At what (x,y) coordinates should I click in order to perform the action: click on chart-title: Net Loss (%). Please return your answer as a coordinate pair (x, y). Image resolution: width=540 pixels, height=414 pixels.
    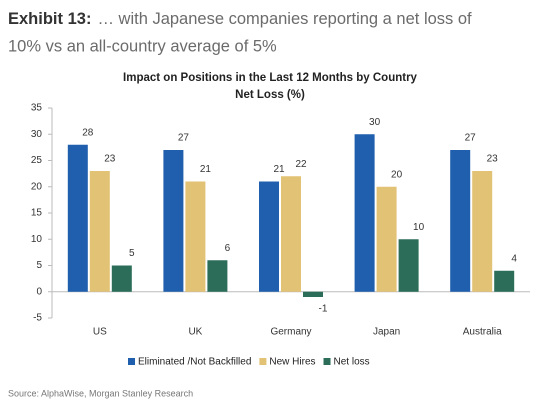
    Looking at the image, I should click on (270, 95).